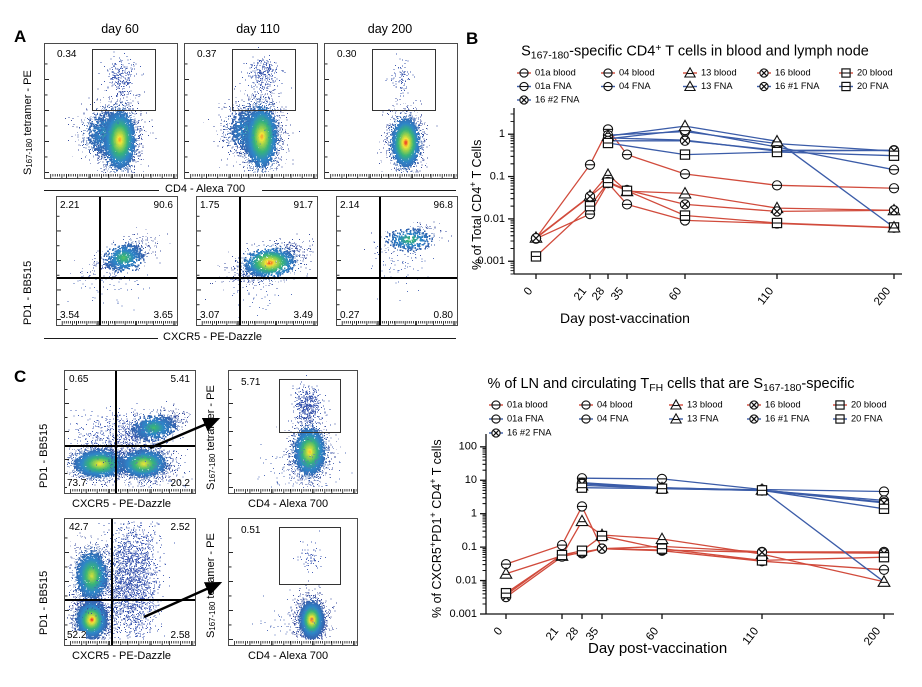 The height and width of the screenshot is (687, 922). What do you see at coordinates (391, 111) in the screenshot?
I see `flow-plot-a-top-2: 0.30` at bounding box center [391, 111].